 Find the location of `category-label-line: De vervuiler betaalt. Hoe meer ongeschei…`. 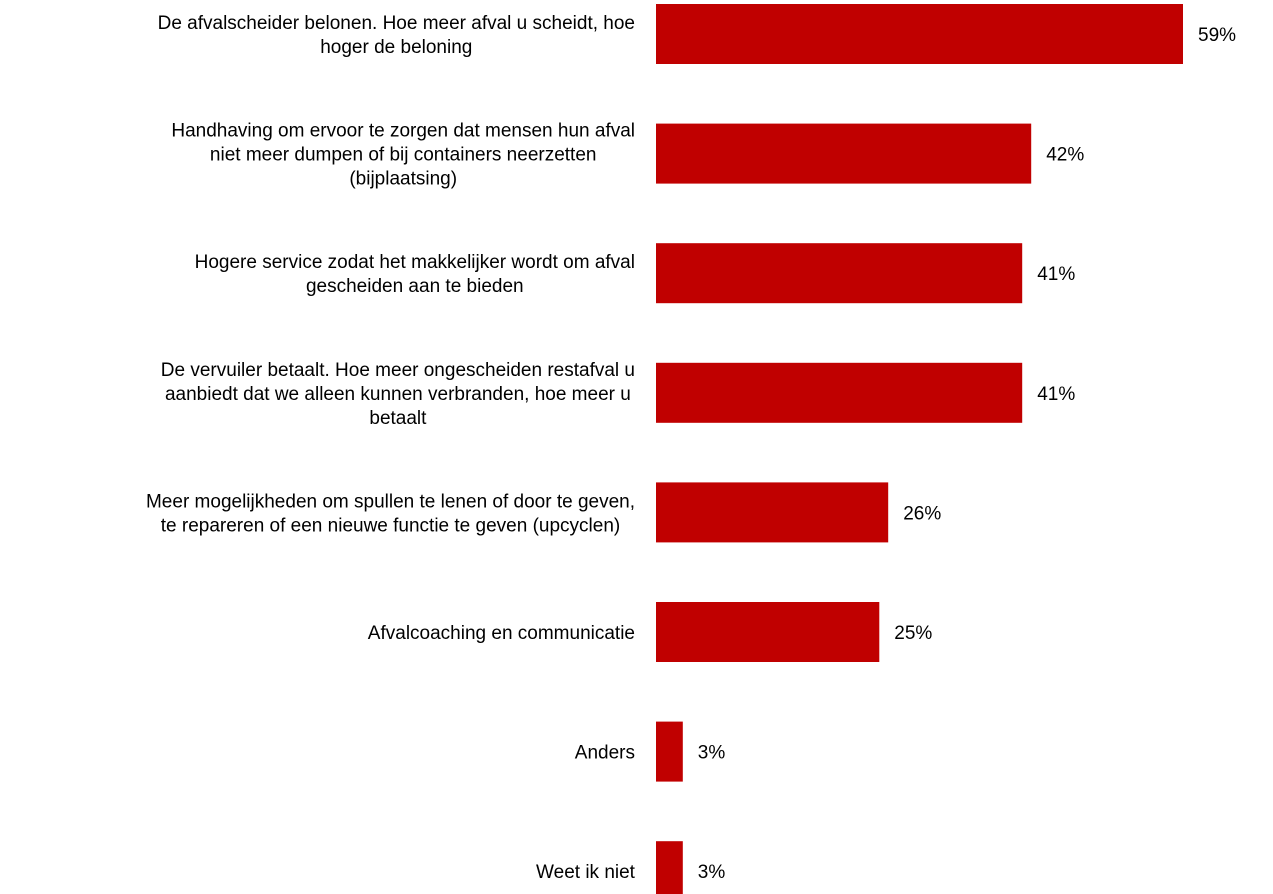

category-label-line: De vervuiler betaalt. Hoe meer ongeschei… is located at coordinates (398, 370).